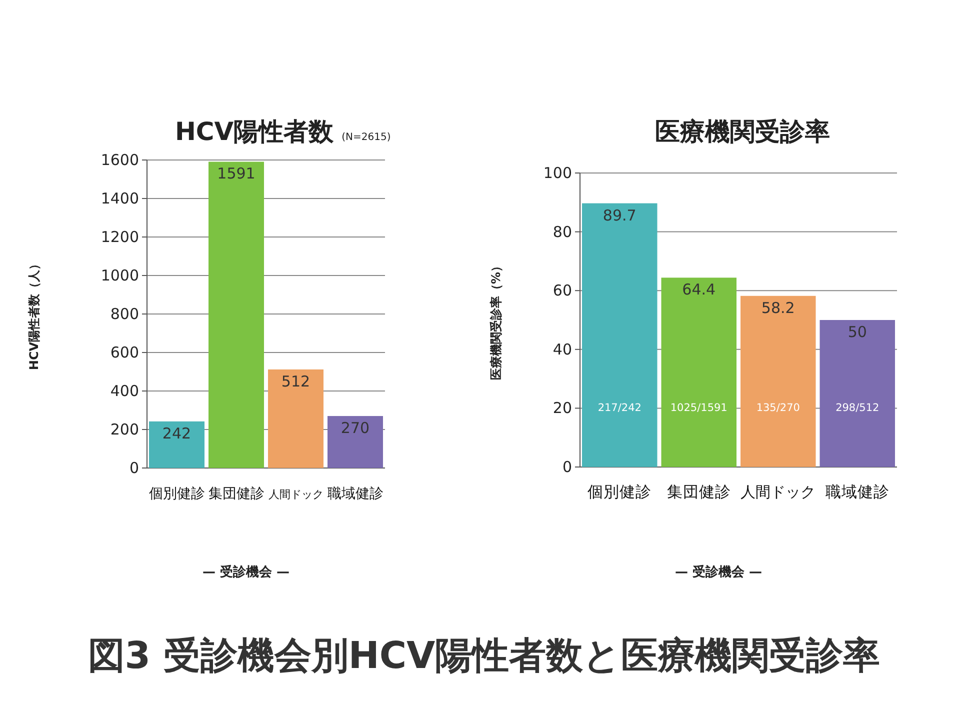  Describe the element at coordinates (562, 408) in the screenshot. I see `y-tick-label: 20` at that location.